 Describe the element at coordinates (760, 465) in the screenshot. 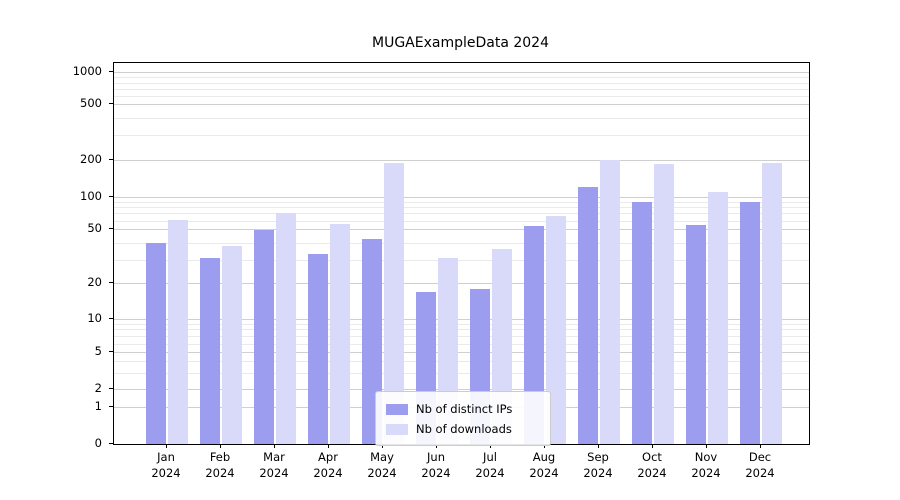

I see `x-tick-label: Dec 2024` at that location.